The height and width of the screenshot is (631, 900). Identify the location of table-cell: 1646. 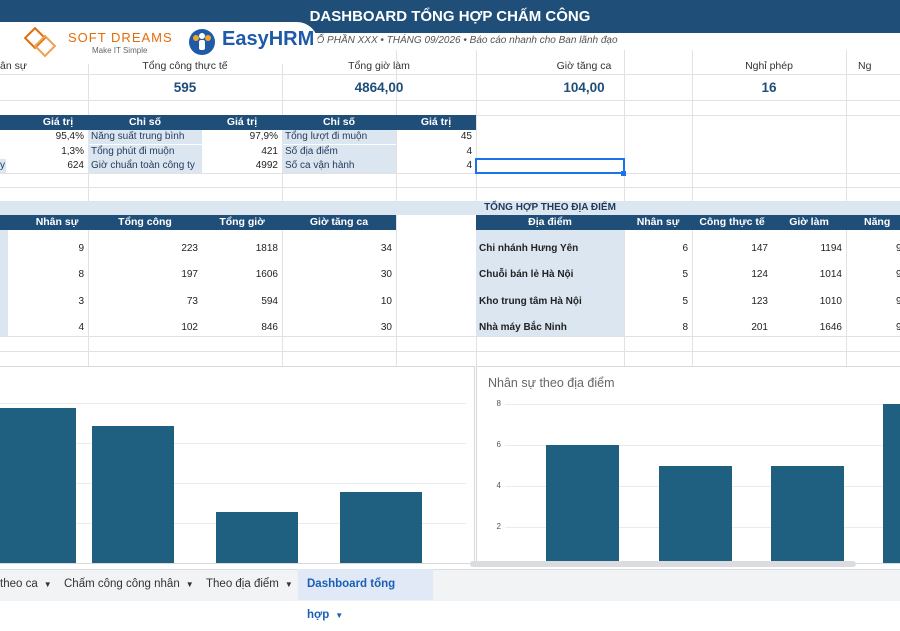
(830, 327).